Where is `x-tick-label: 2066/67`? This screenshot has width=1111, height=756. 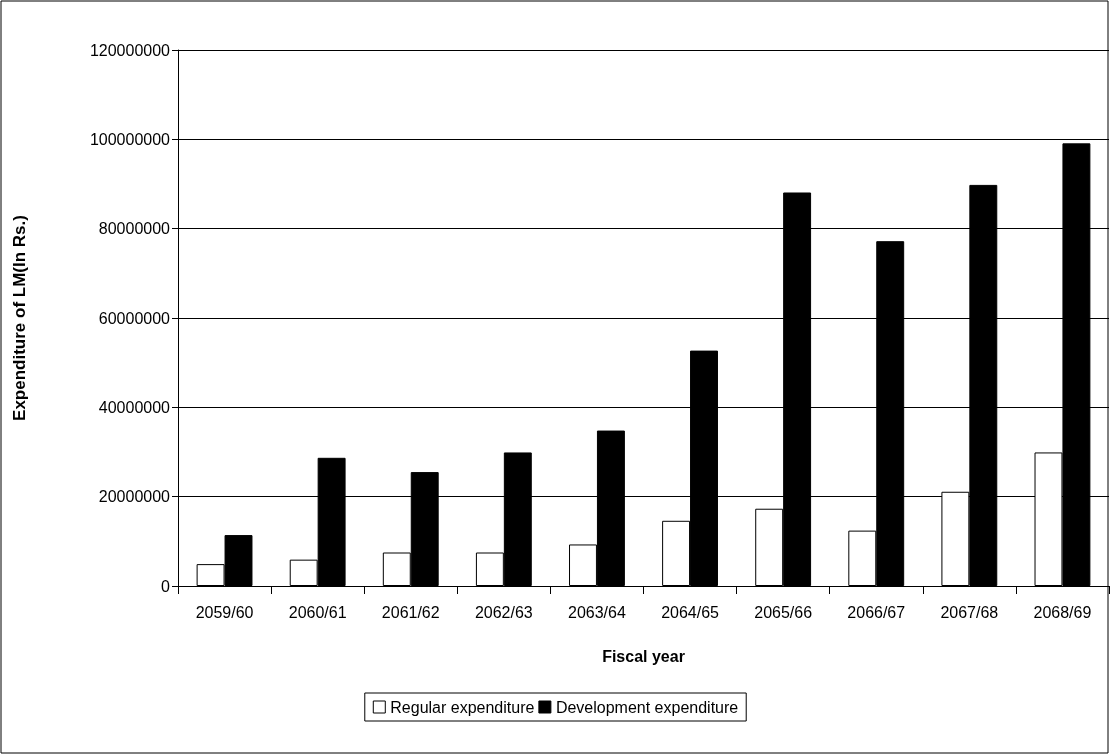
x-tick-label: 2066/67 is located at coordinates (876, 612).